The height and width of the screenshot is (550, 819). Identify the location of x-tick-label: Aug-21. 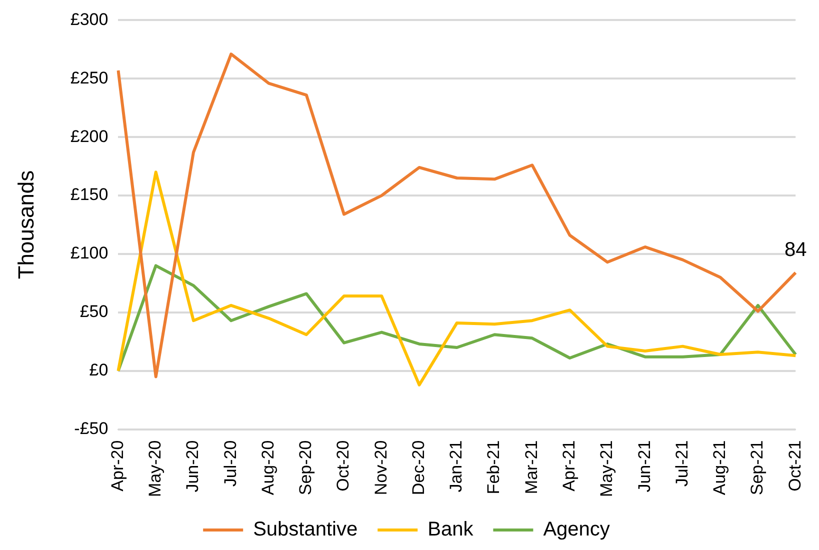
(720, 468).